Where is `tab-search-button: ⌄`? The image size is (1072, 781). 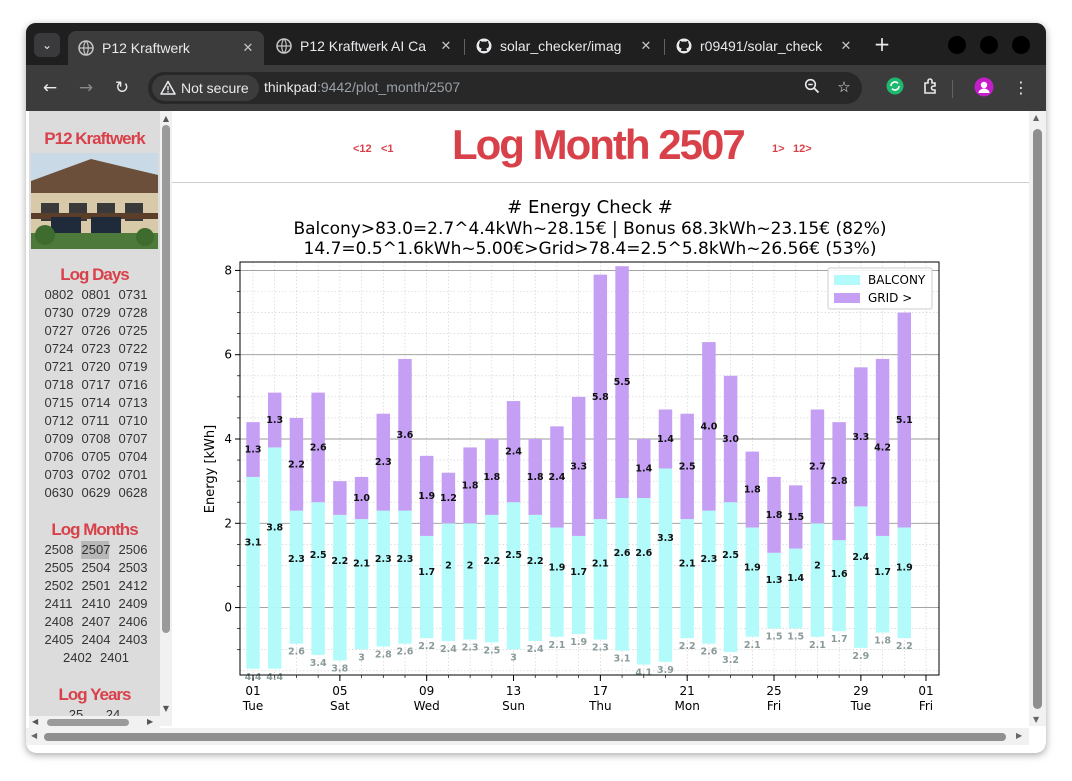 tab-search-button: ⌄ is located at coordinates (47, 45).